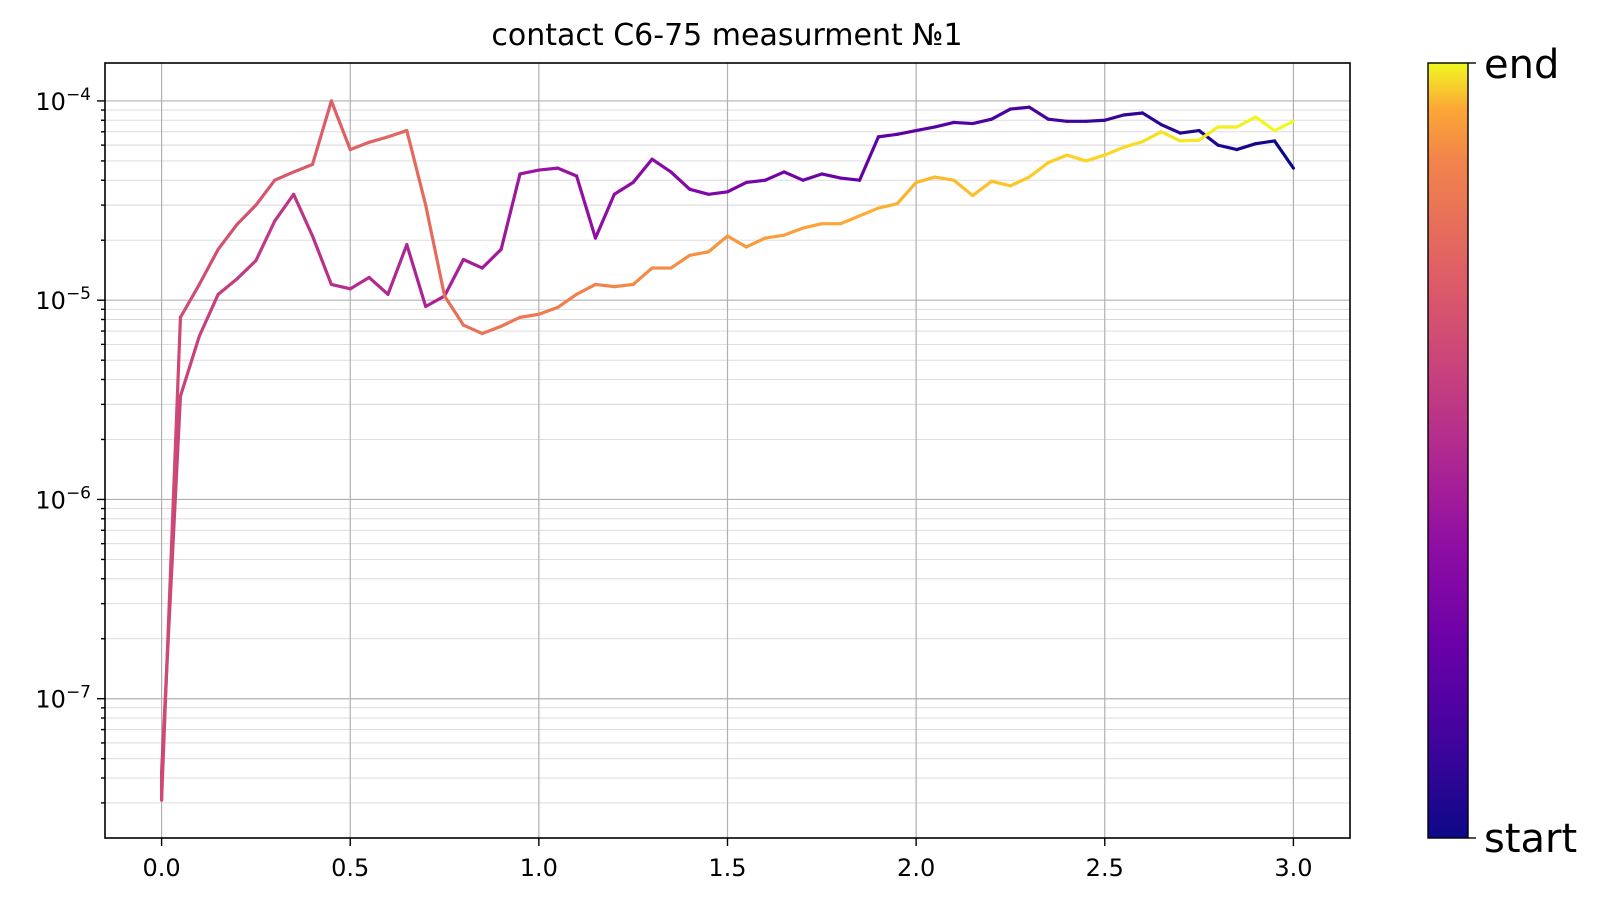 The height and width of the screenshot is (900, 1597). What do you see at coordinates (1448, 450) in the screenshot?
I see `colorbar` at bounding box center [1448, 450].